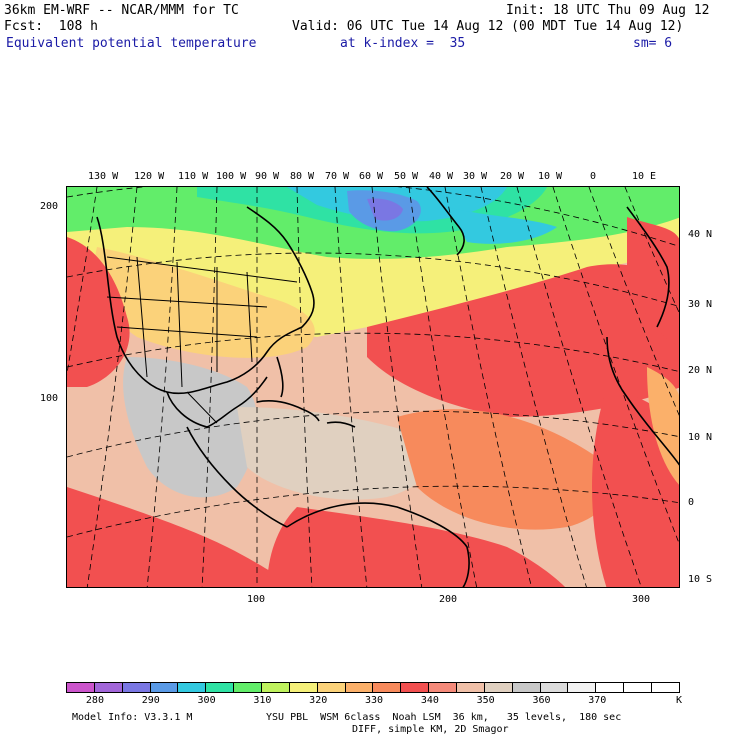  Describe the element at coordinates (149, 176) in the screenshot. I see `lon-label: 120 W` at that location.